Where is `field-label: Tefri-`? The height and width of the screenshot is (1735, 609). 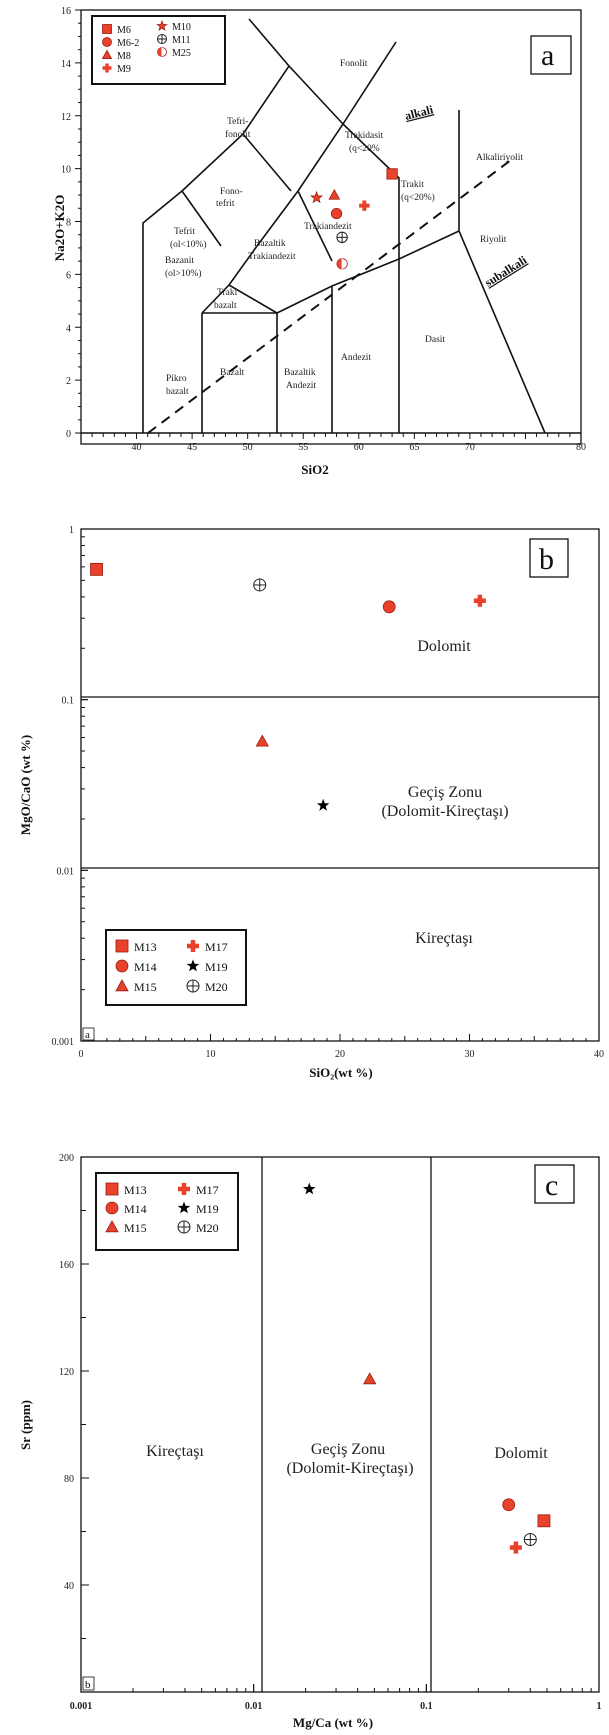 field-label: Tefri- is located at coordinates (238, 121).